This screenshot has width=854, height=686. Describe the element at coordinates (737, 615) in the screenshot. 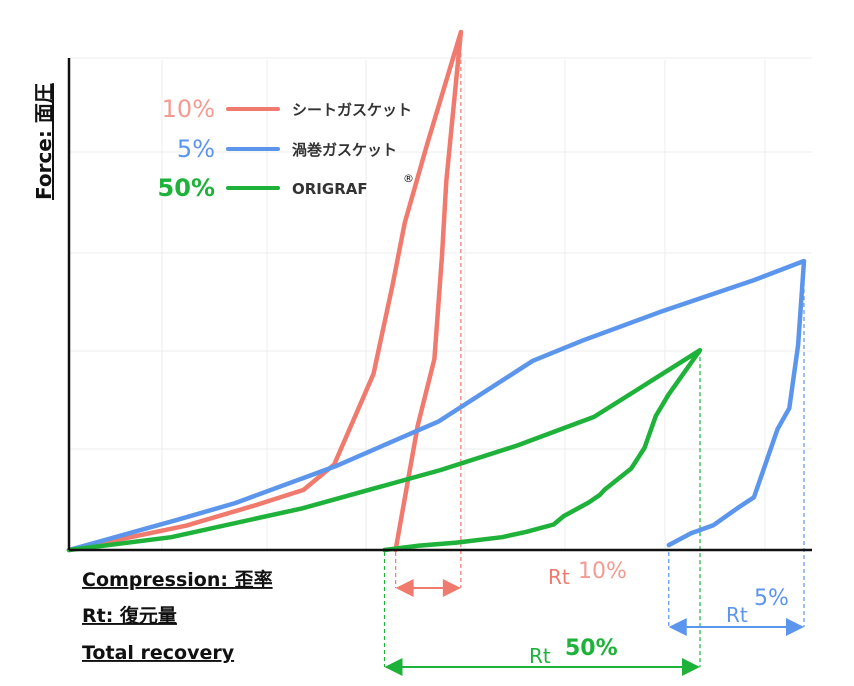

I see `rt-label-1: Rt` at that location.